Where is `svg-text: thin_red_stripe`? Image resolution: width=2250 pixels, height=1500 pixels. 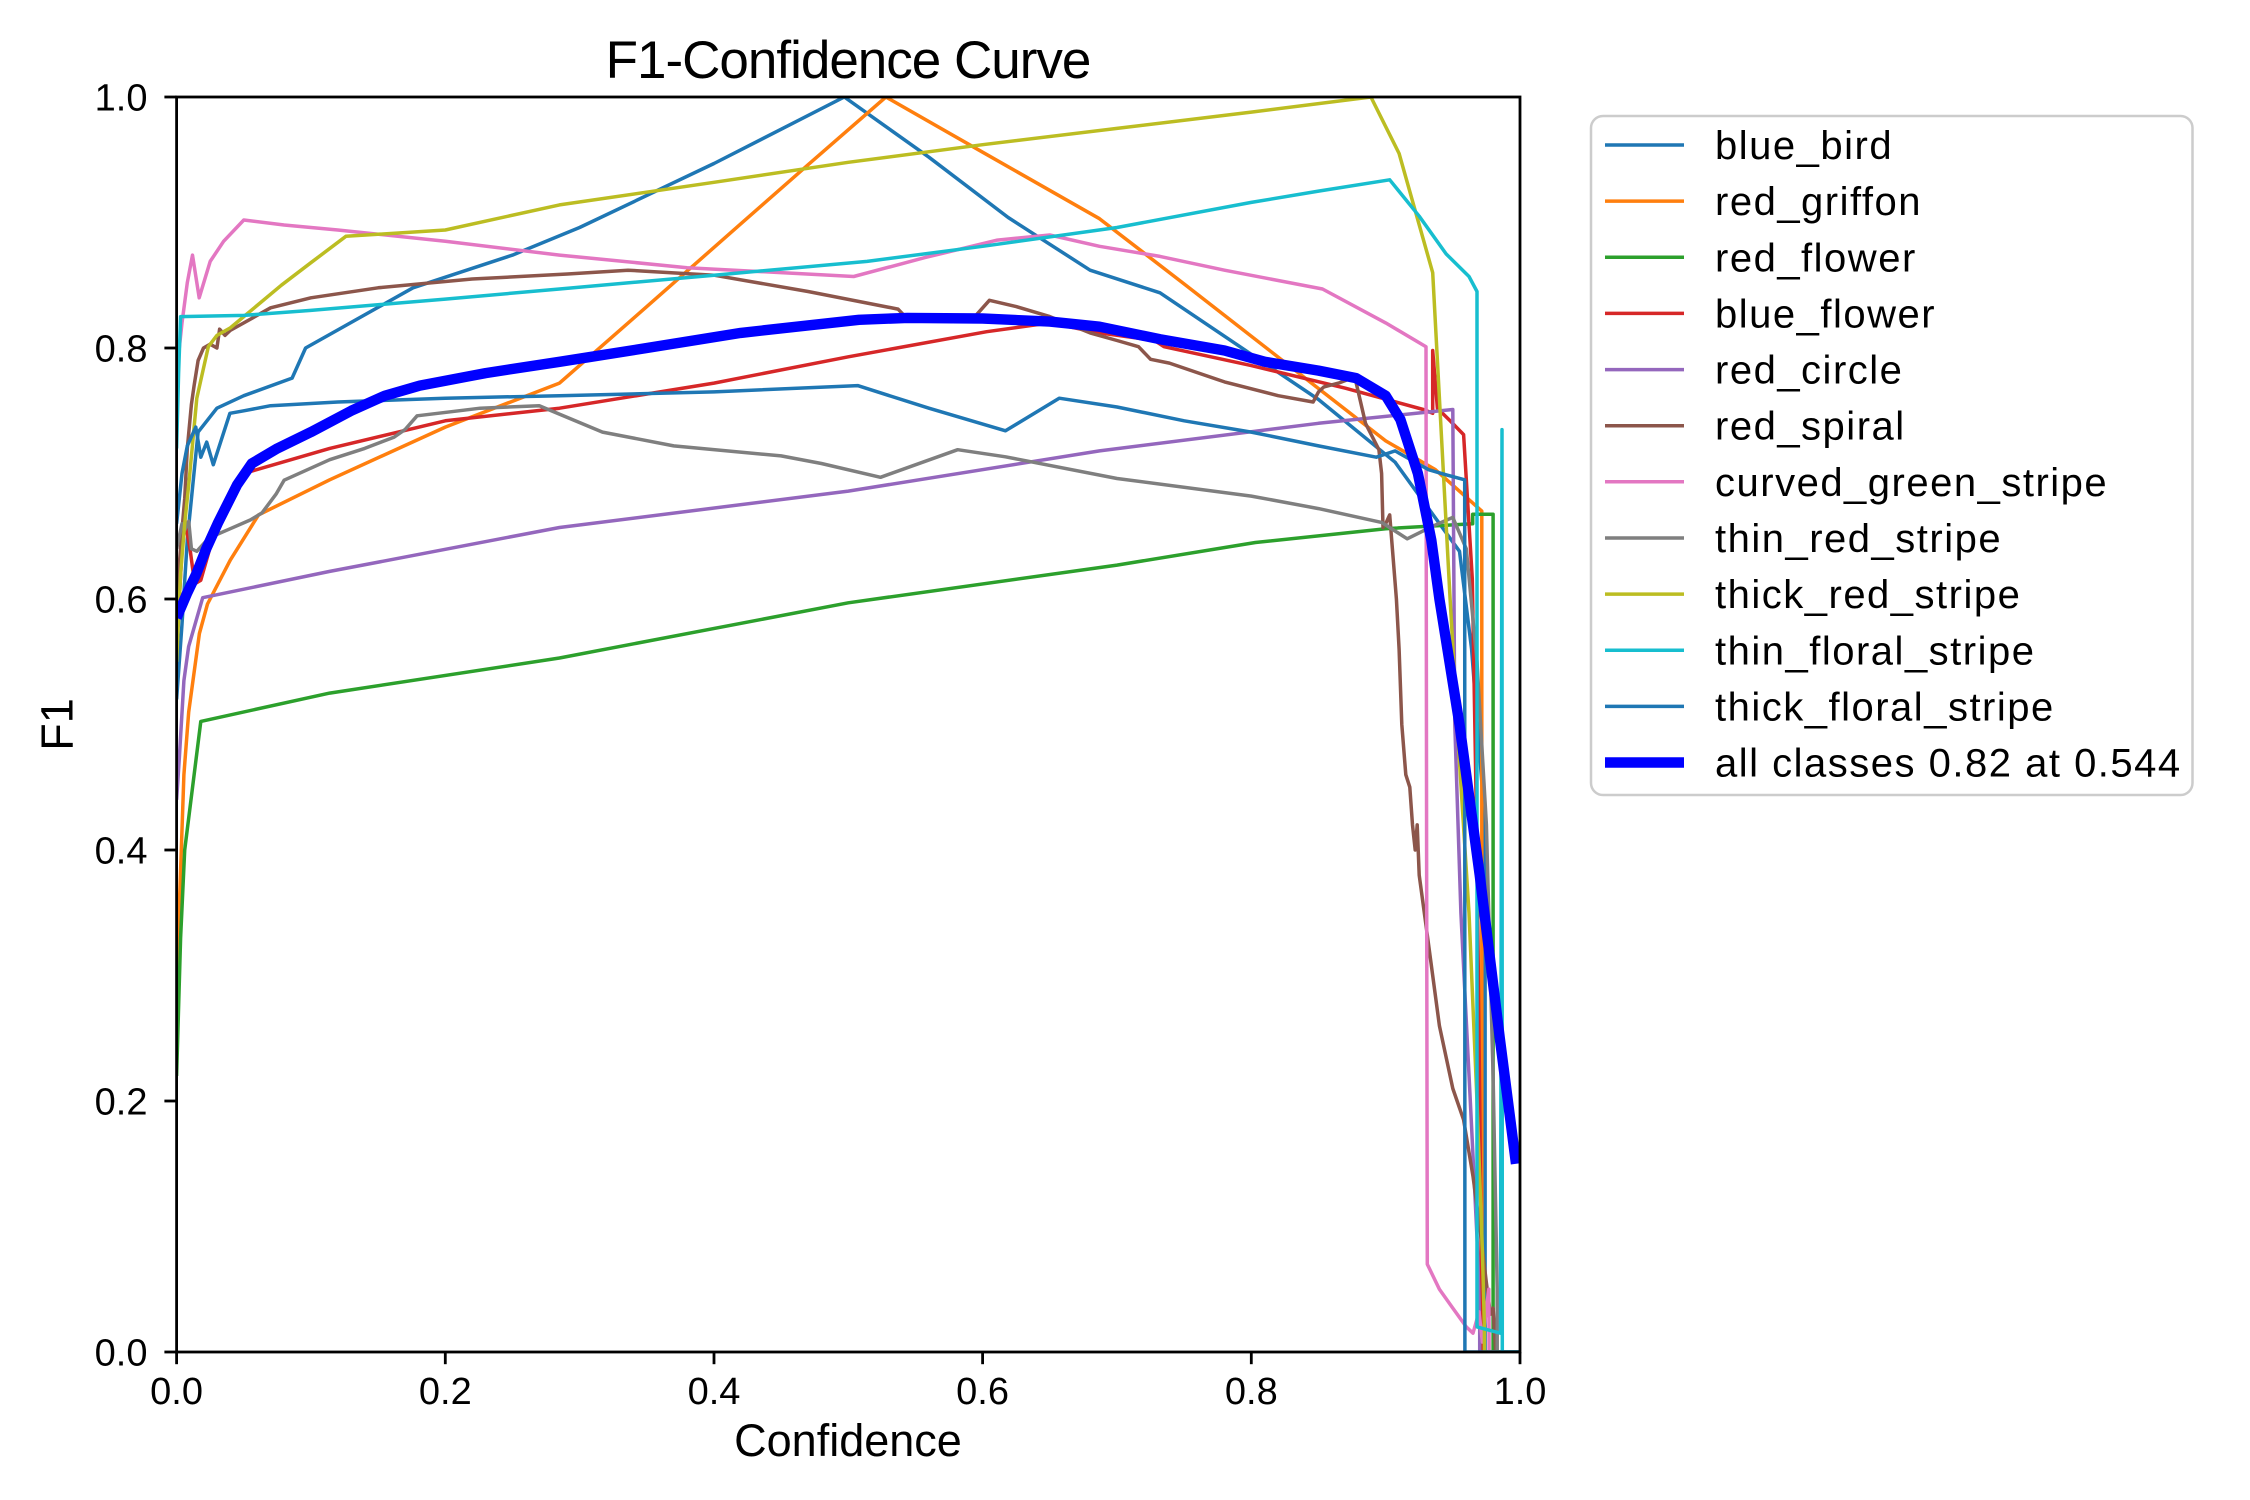
svg-text: thin_red_stripe is located at coordinates (1858, 539).